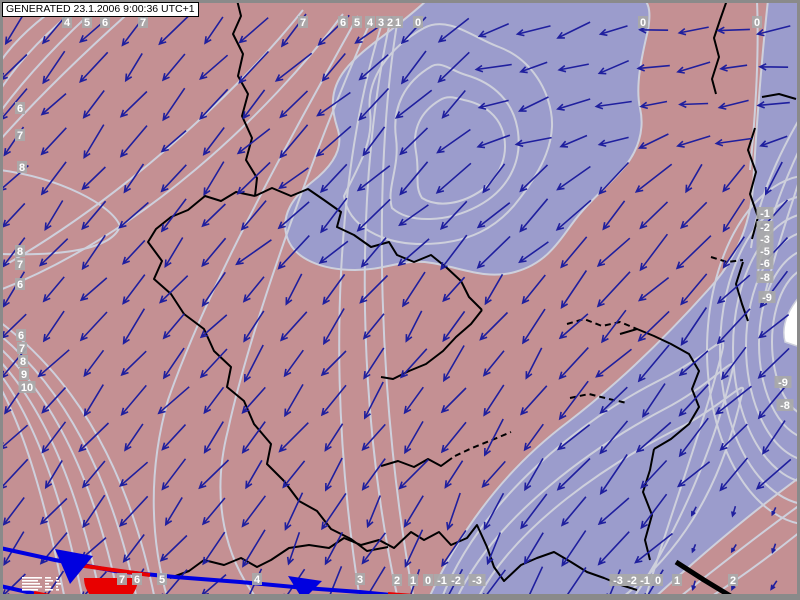 The width and height of the screenshot is (800, 600). What do you see at coordinates (23, 362) in the screenshot?
I see `isotherm-label: 8` at bounding box center [23, 362].